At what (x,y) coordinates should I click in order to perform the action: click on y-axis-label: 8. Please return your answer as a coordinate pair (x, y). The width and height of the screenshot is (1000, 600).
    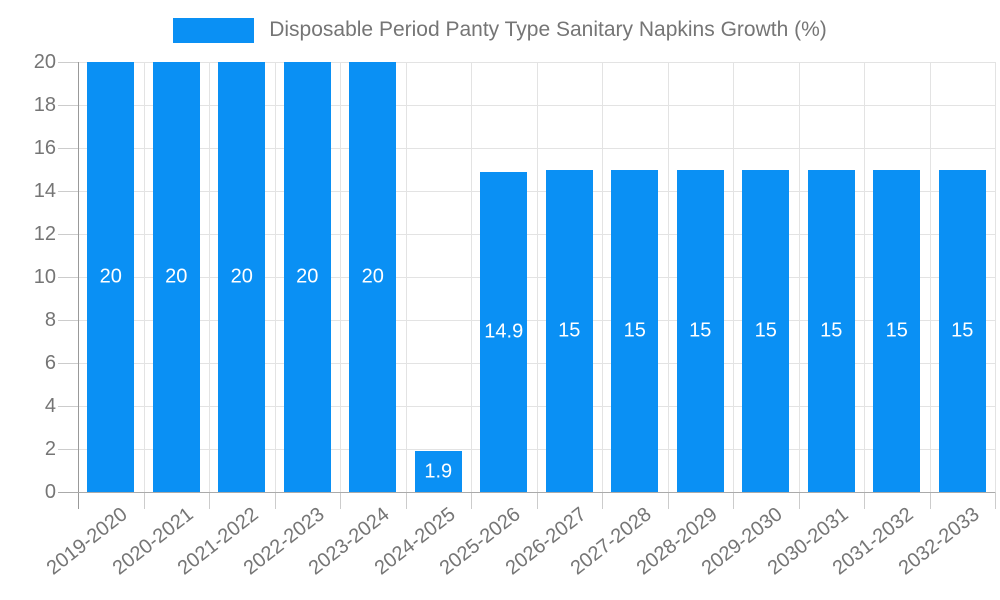
    Looking at the image, I should click on (50, 320).